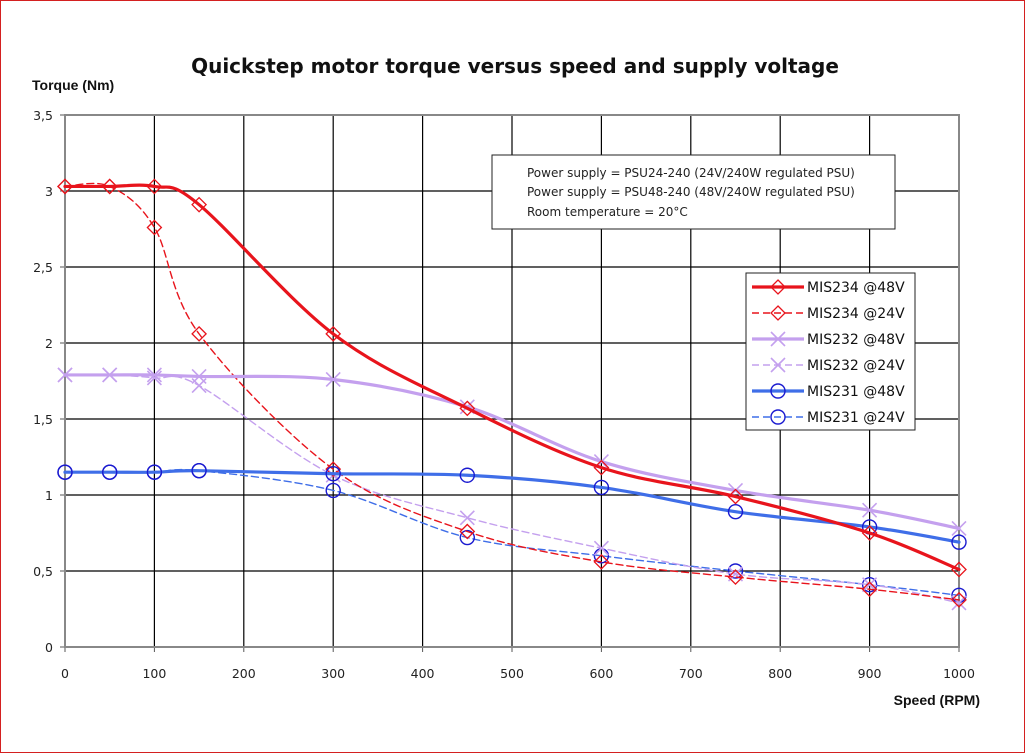  I want to click on x-tick-label: 100, so click(154, 673).